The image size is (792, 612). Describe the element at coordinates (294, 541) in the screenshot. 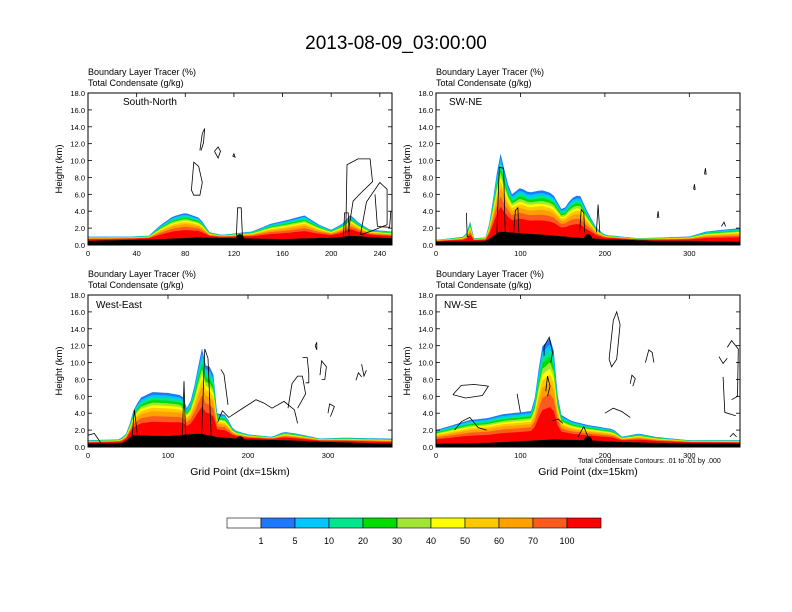

I see `colorbar-label: 5` at that location.